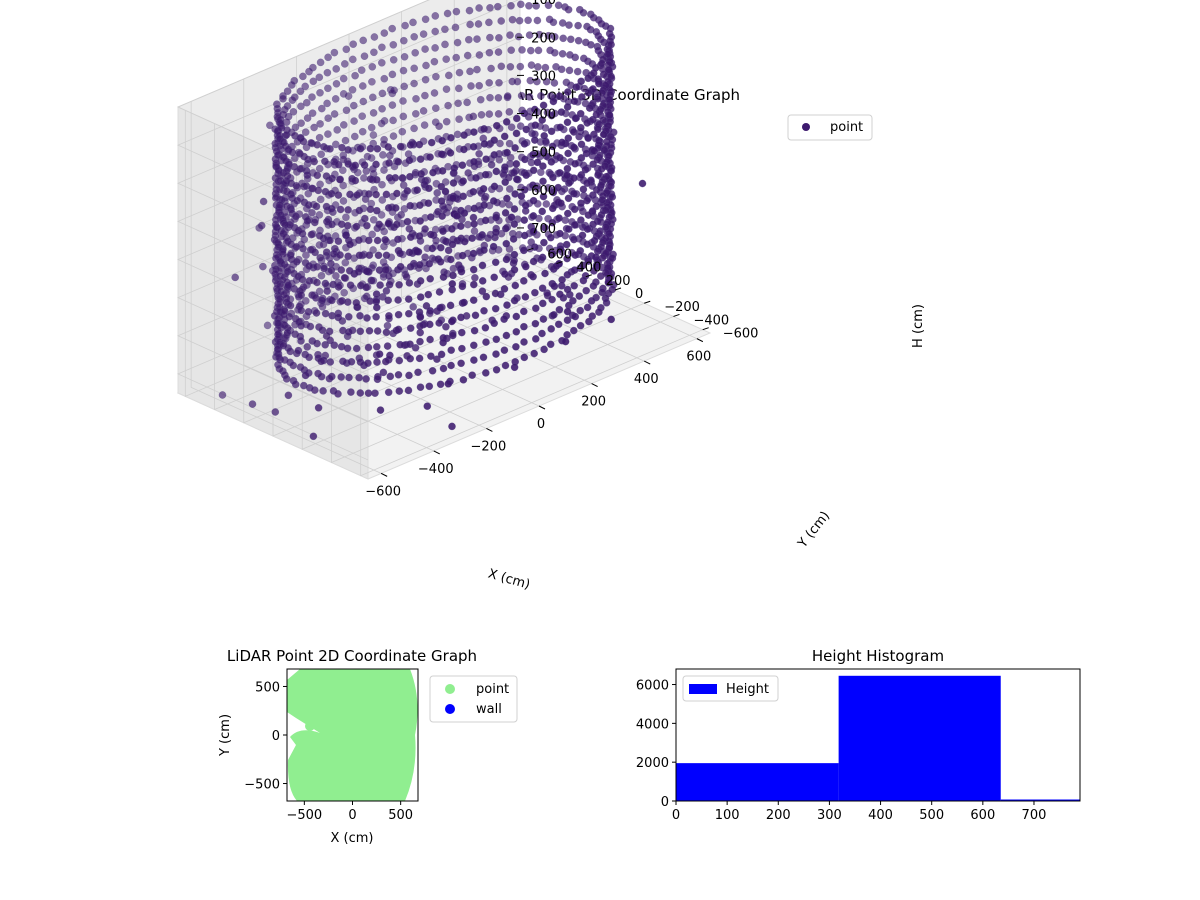 The image size is (1200, 900). What do you see at coordinates (559, 263) in the screenshot?
I see `chart-3d-y-tick-mark` at bounding box center [559, 263].